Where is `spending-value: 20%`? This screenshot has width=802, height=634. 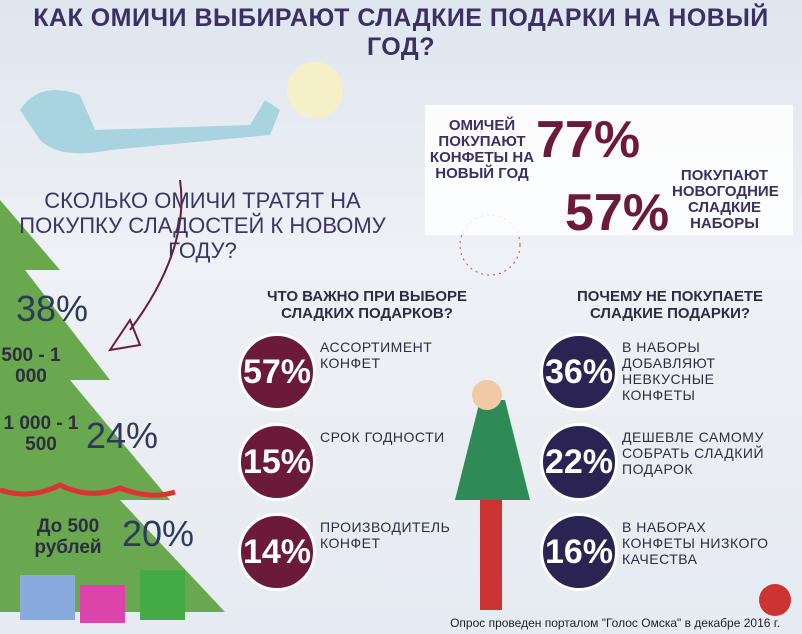 spending-value: 20% is located at coordinates (158, 533).